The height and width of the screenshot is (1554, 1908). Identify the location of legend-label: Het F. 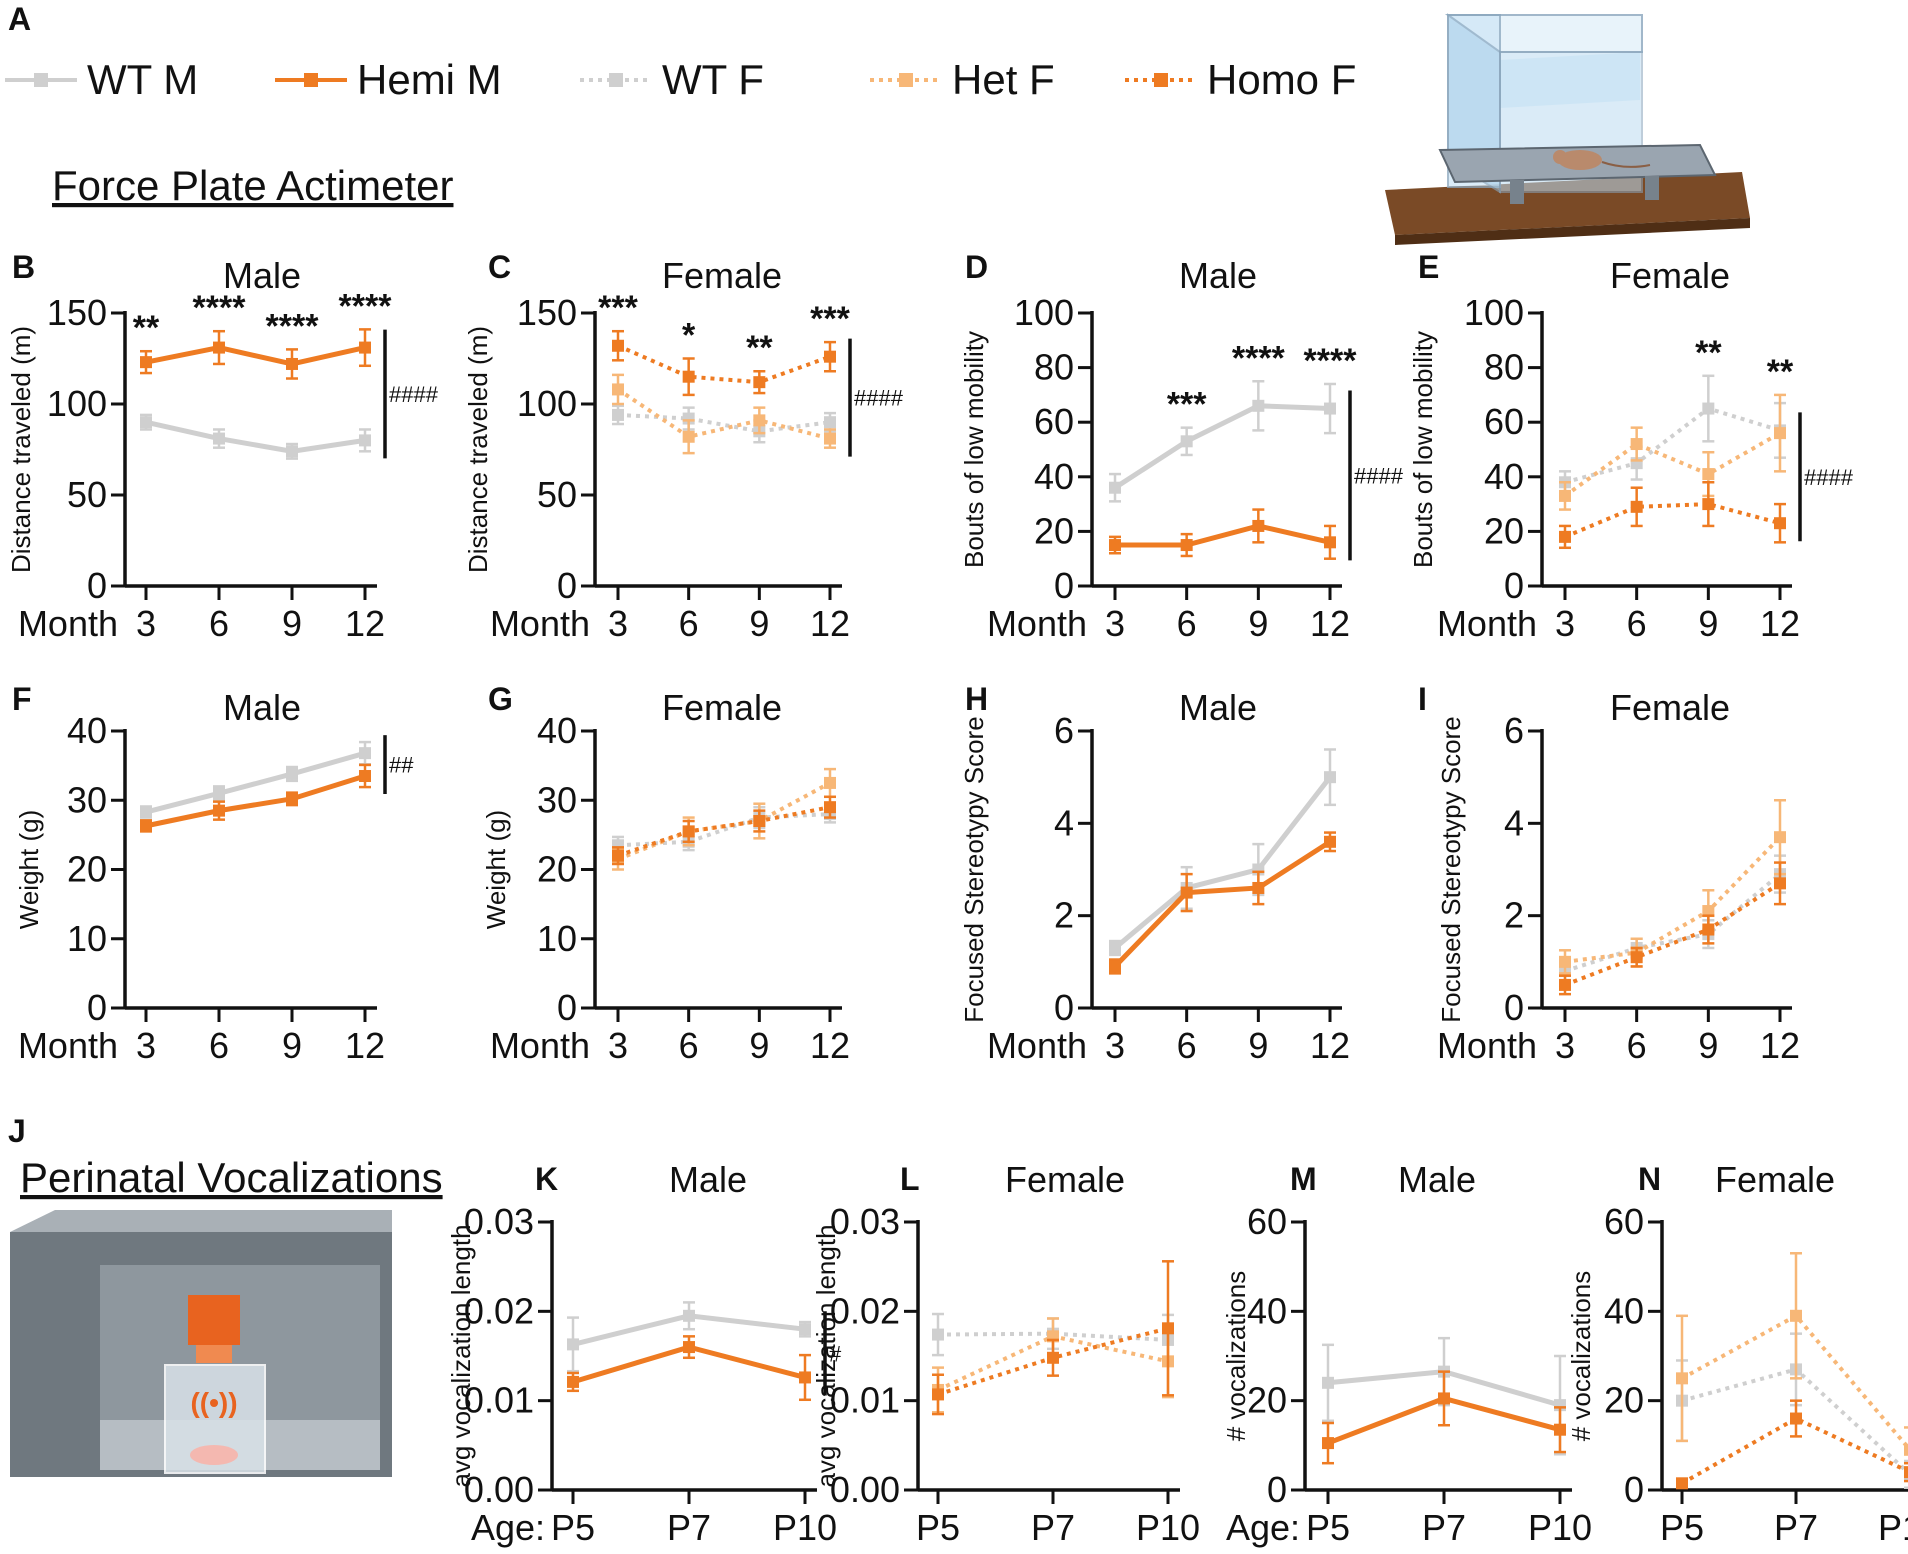
(1003, 79).